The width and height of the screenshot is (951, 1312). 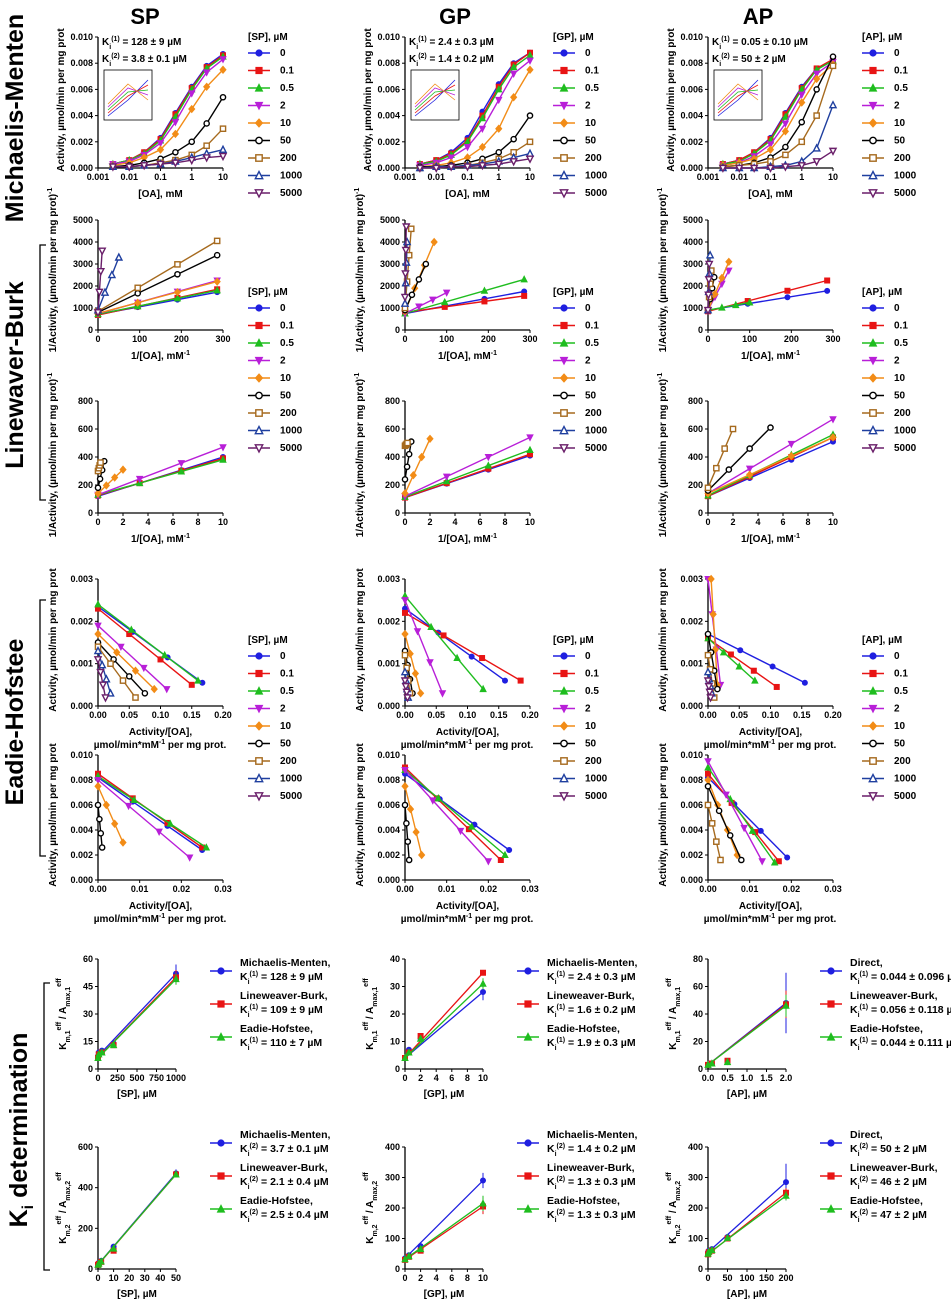 What do you see at coordinates (370, 1208) in the screenshot?
I see `label-part: / A` at bounding box center [370, 1208].